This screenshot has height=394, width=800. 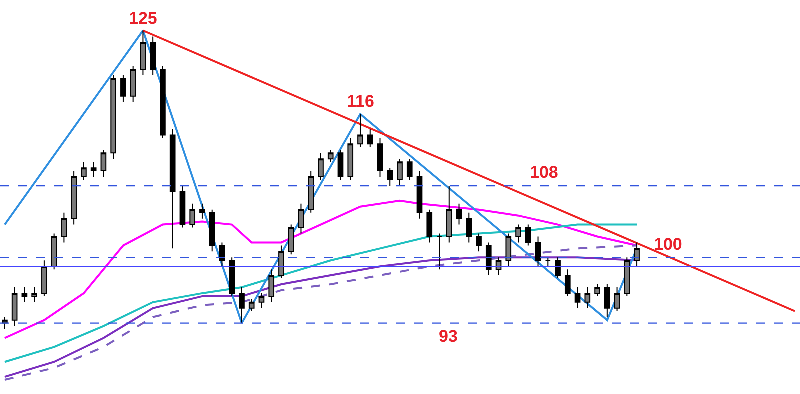 What do you see at coordinates (143, 18) in the screenshot?
I see `annotation: 125` at bounding box center [143, 18].